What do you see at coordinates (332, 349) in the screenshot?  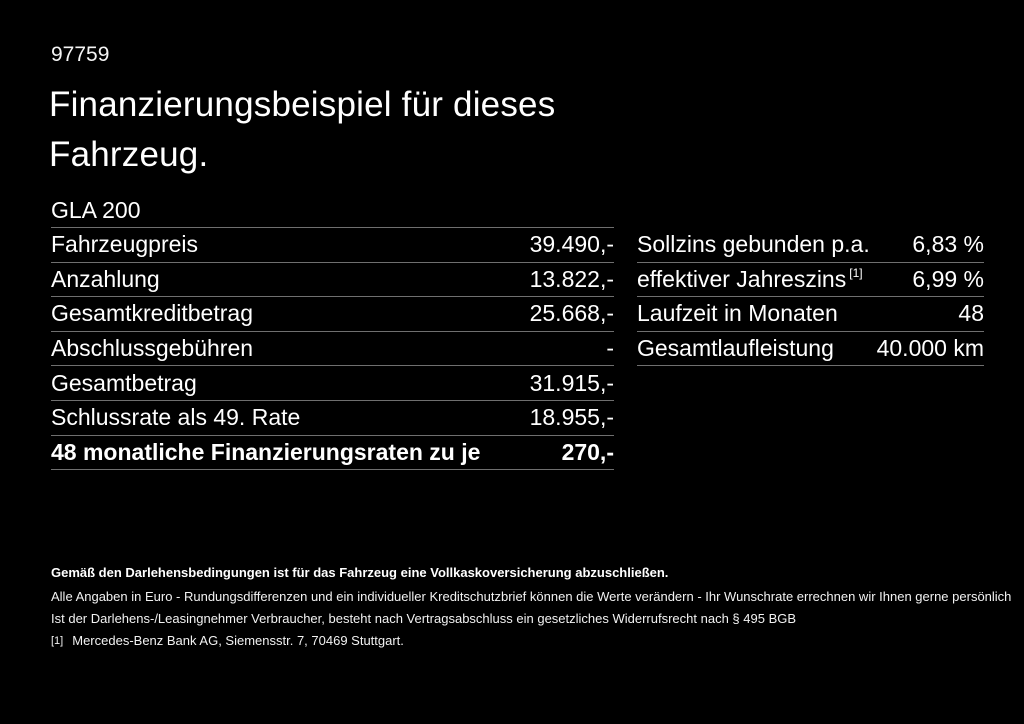 I see `table-row-abschlussgebuehren: Abschlussgebühren -` at bounding box center [332, 349].